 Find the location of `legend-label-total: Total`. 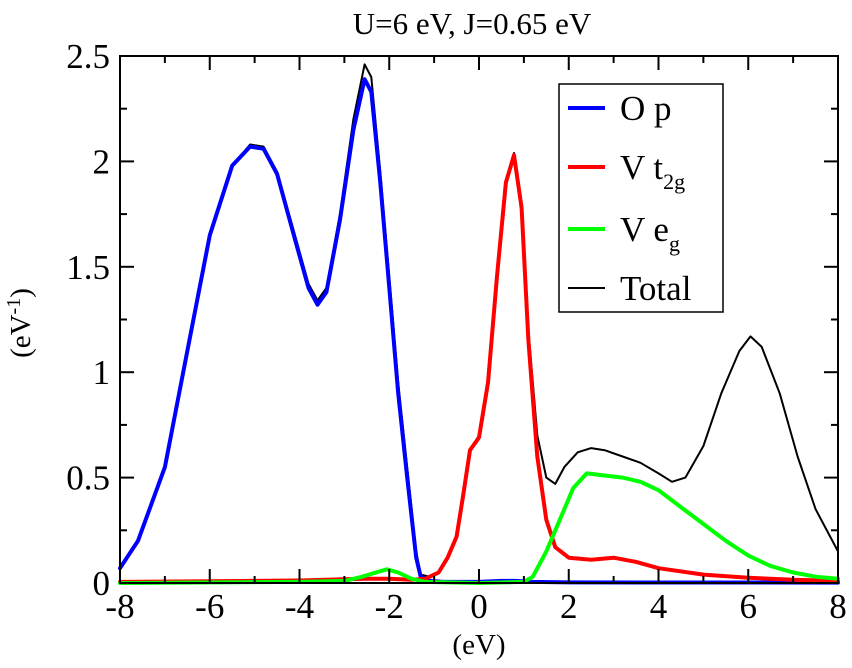

legend-label-total: Total is located at coordinates (656, 288).